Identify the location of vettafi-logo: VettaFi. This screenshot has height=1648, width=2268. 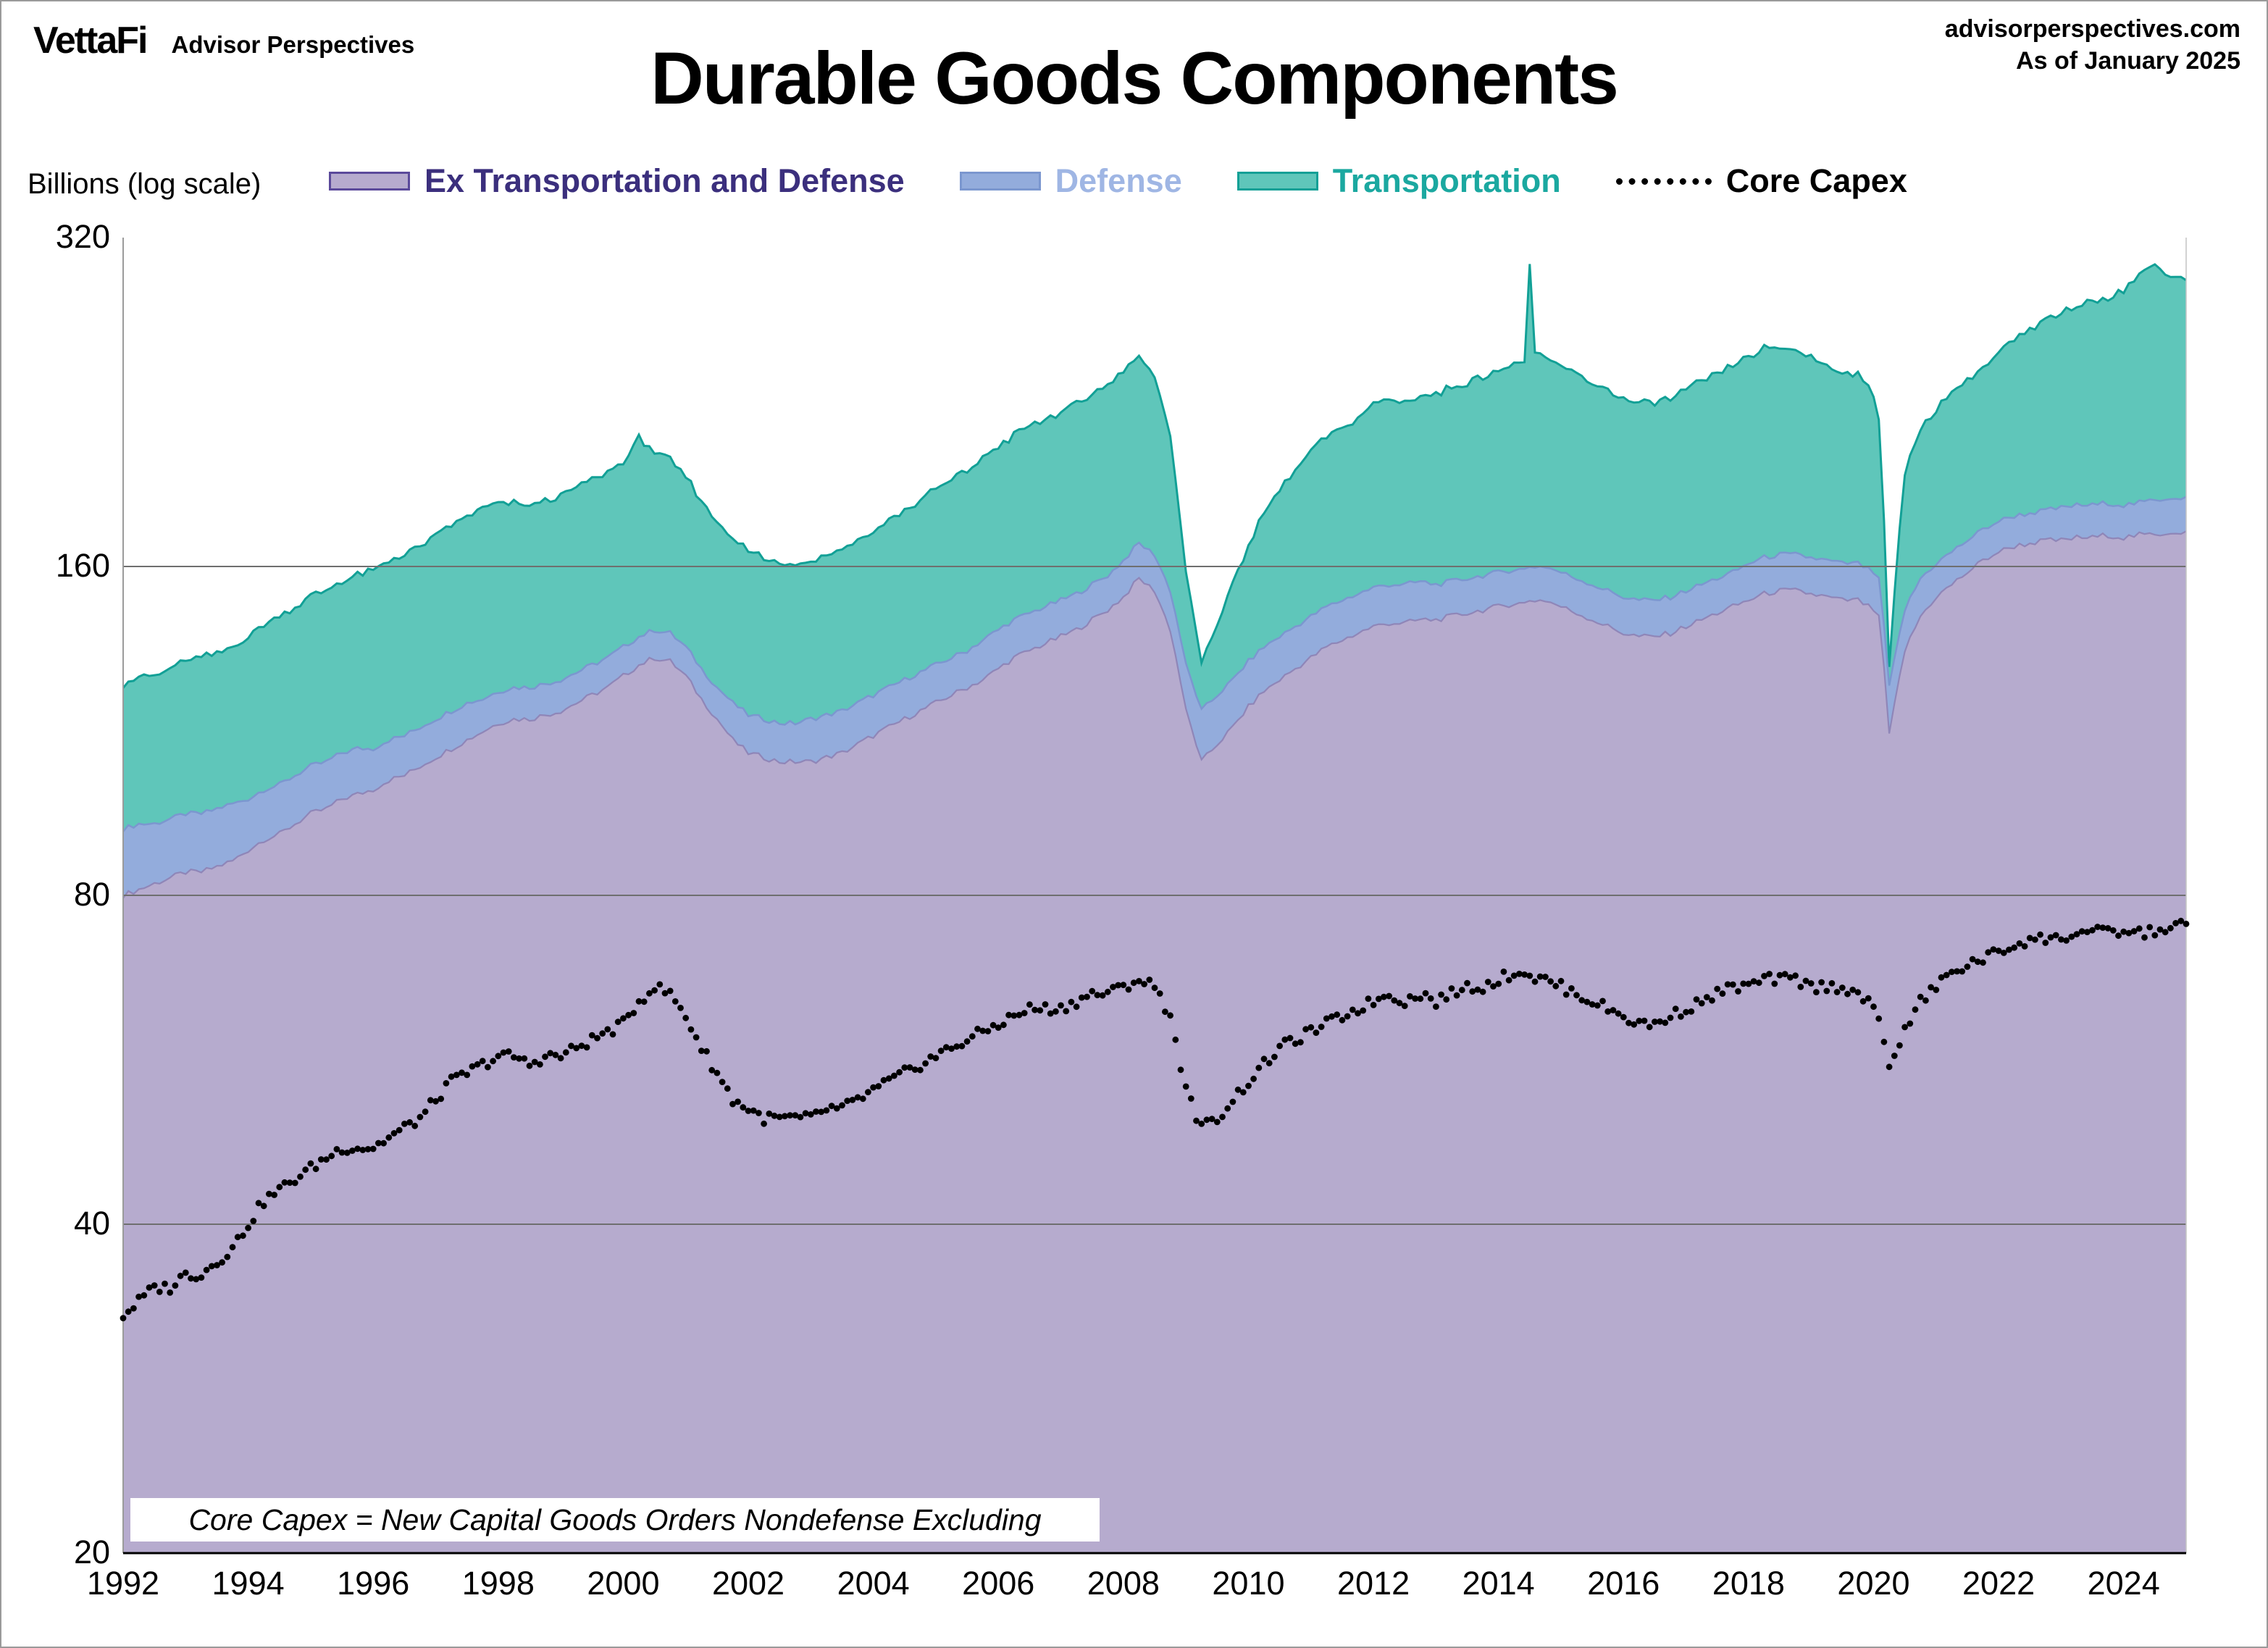
(91, 41).